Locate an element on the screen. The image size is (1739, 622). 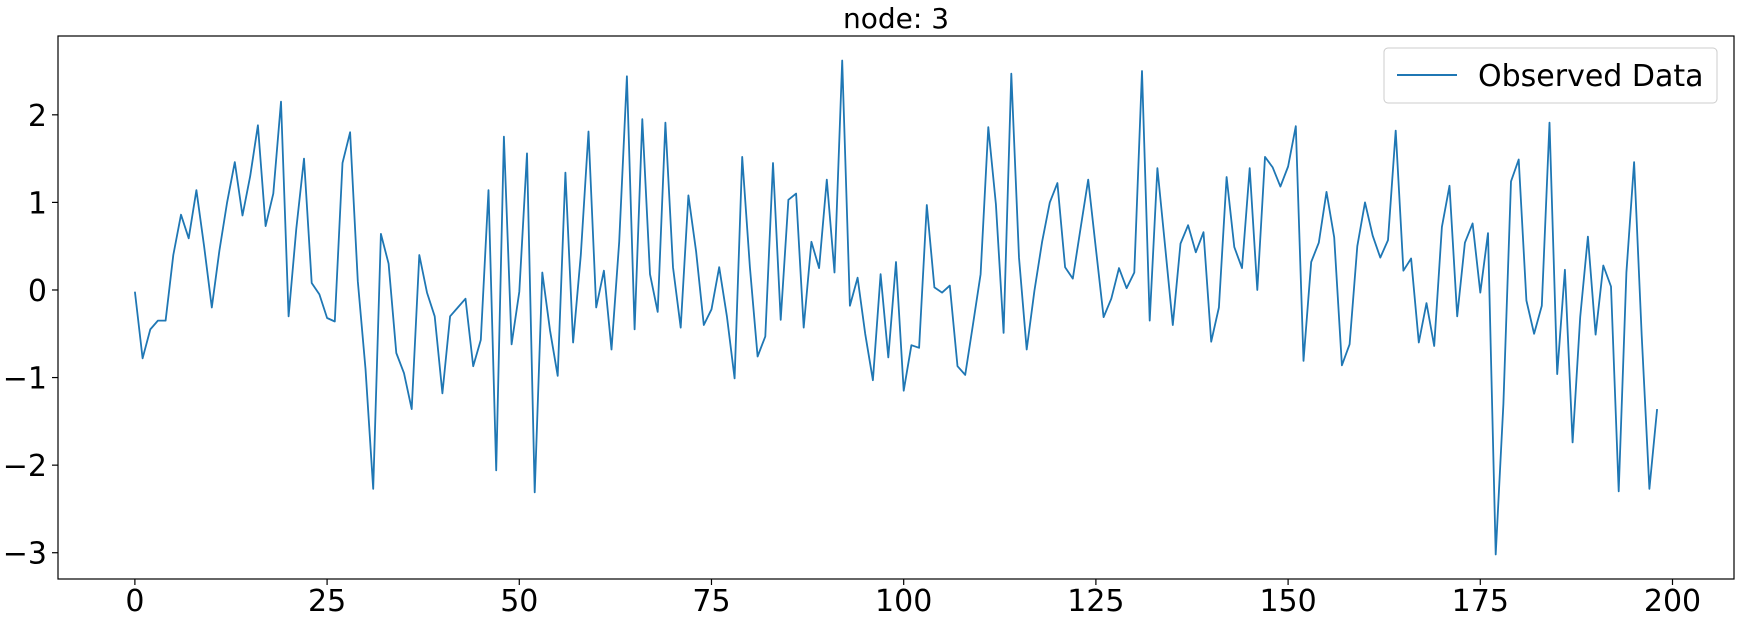
y-tick-label: −2 is located at coordinates (25, 466).